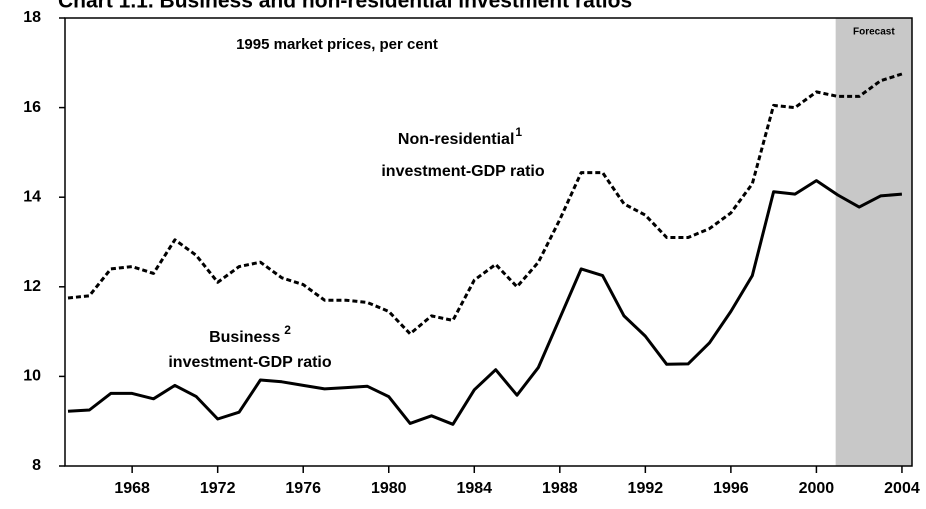 This screenshot has width=926, height=509. Describe the element at coordinates (36, 465) in the screenshot. I see `y-tick-label: 8` at that location.